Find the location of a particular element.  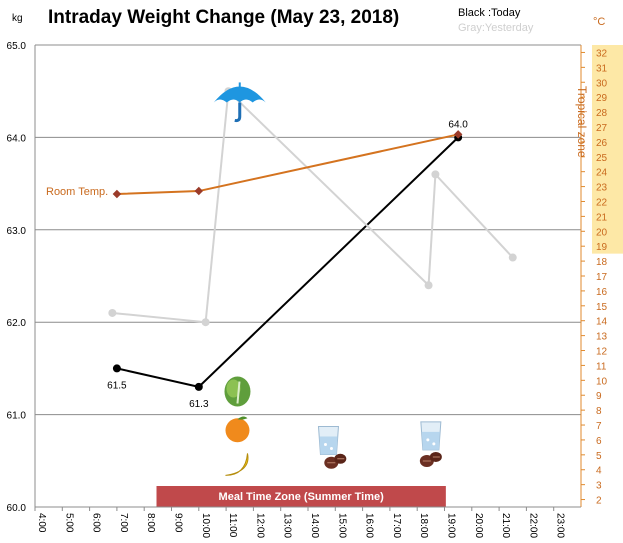

meal-time-zone-bar is located at coordinates (301, 496).